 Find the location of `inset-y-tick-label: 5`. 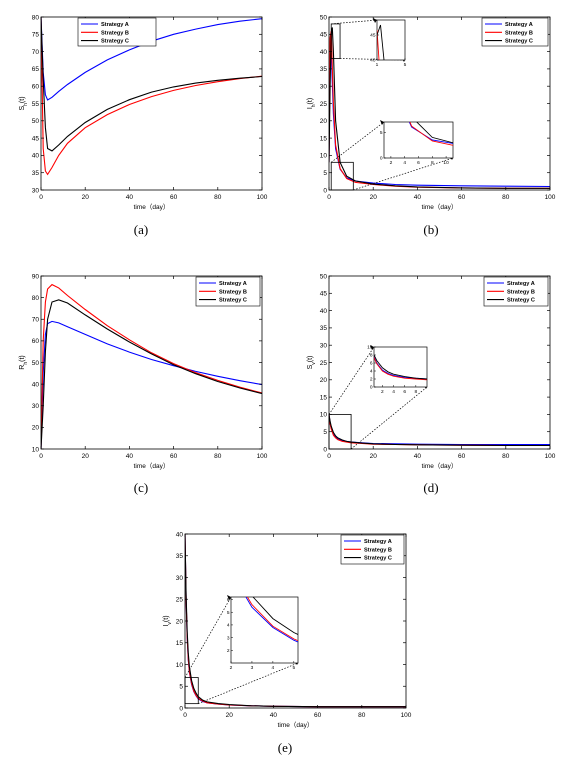

inset-y-tick-label: 5 is located at coordinates (381, 133).